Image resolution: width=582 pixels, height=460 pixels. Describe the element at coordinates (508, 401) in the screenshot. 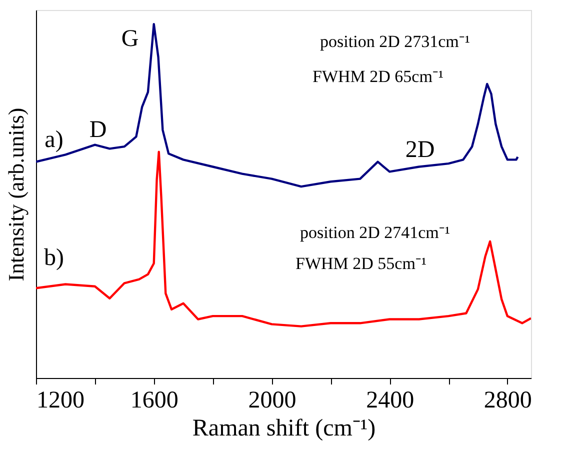

I see `x-tick-label: 2800` at that location.